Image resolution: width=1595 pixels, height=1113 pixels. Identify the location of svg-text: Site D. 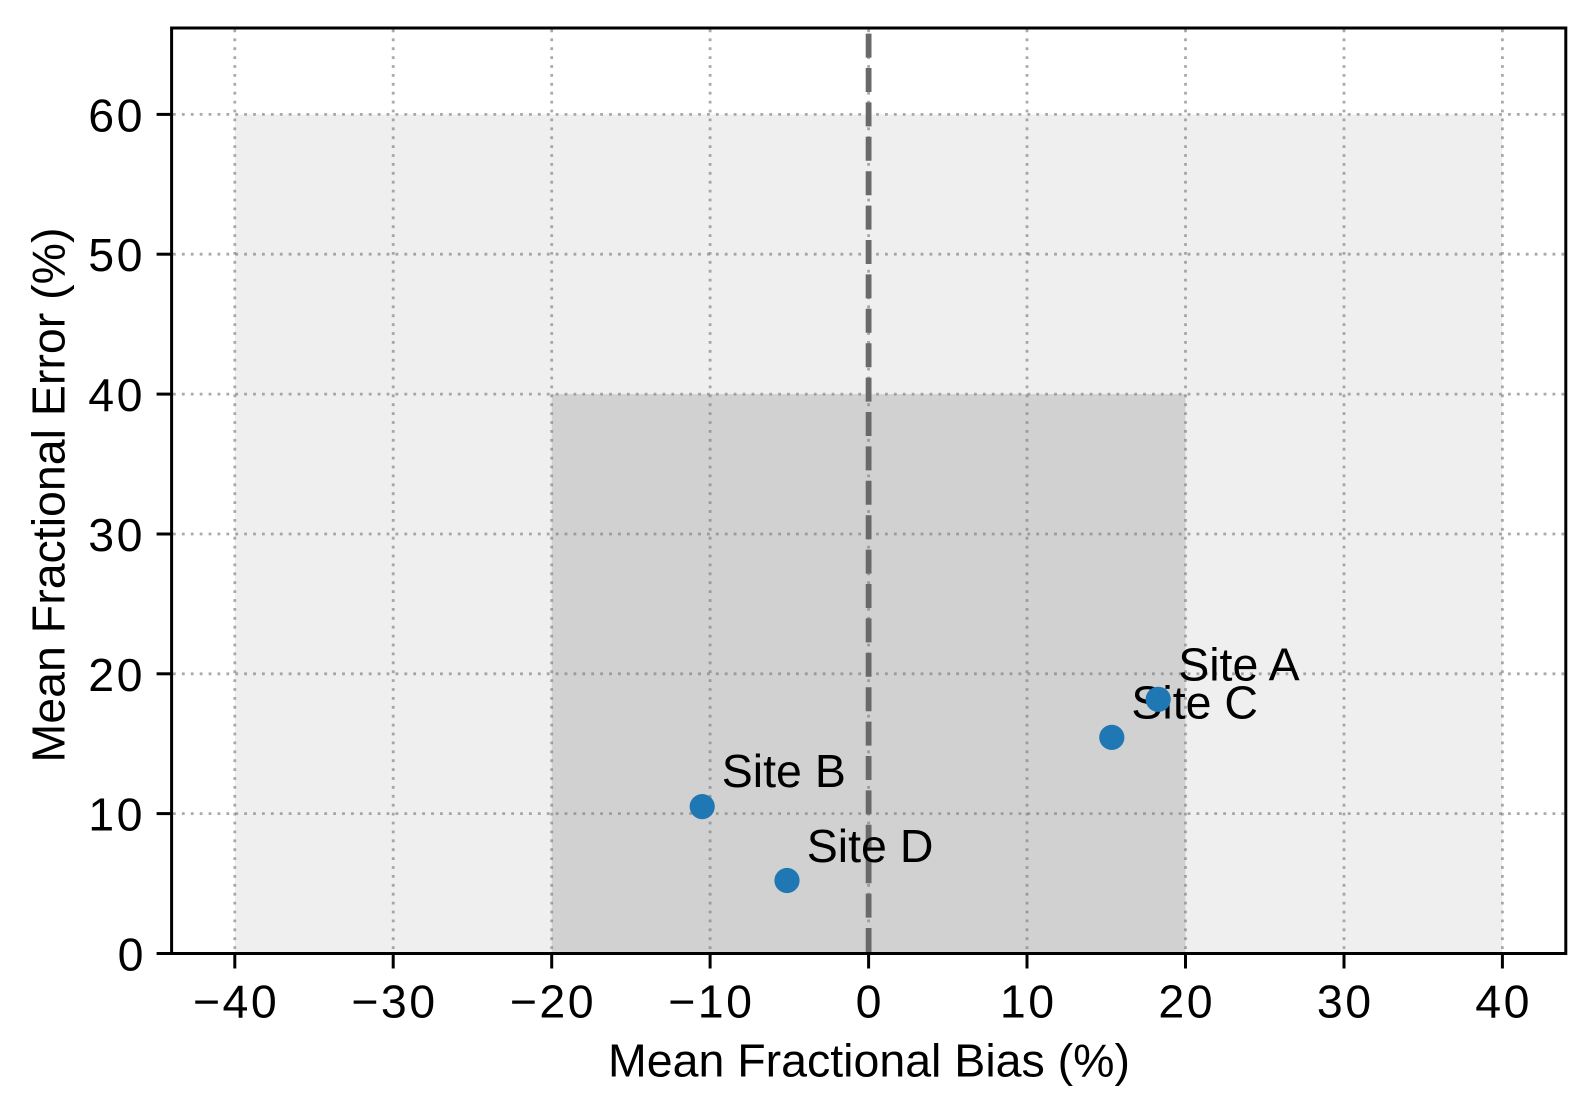
(870, 846).